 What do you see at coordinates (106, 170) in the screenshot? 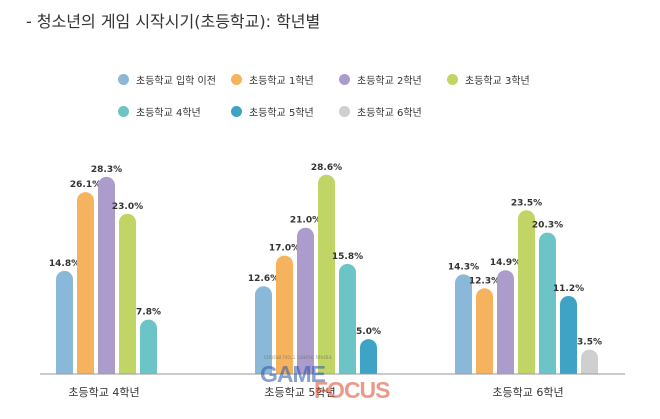
I see `data-label: 28.3%` at bounding box center [106, 170].